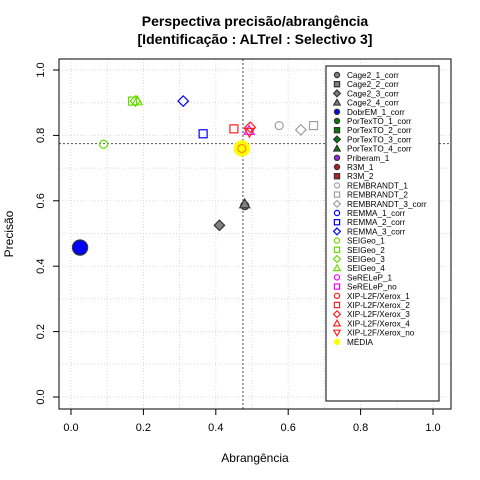 This screenshot has height=480, width=480. Describe the element at coordinates (373, 75) in the screenshot. I see `legend-label: Cage2_1_corr` at that location.